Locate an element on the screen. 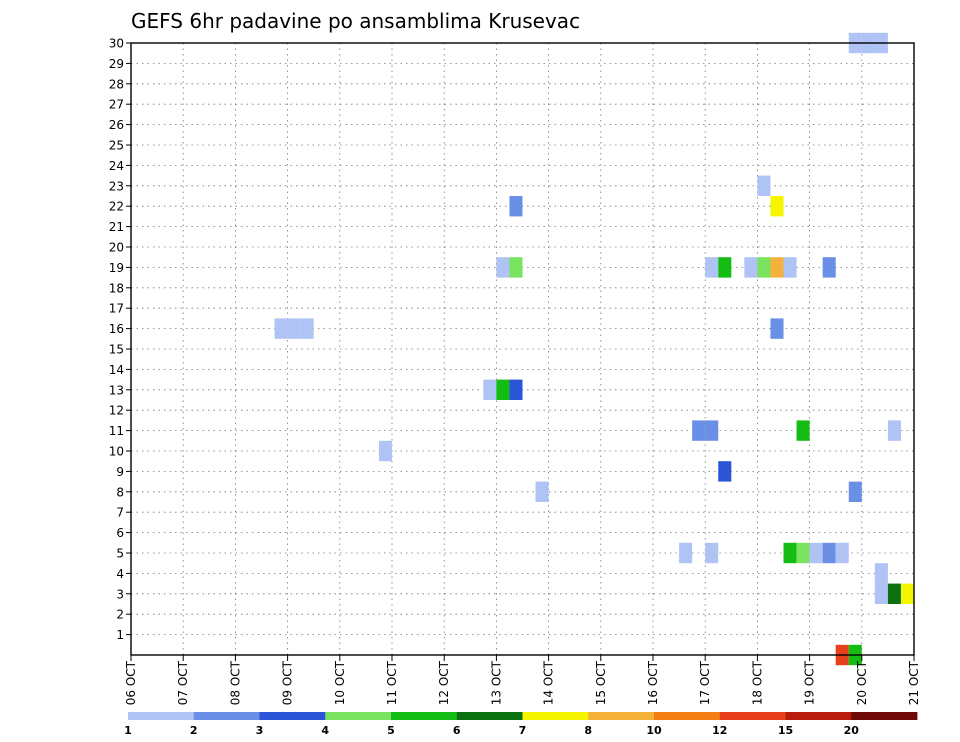  y-tick-label: 7 is located at coordinates (120, 513).